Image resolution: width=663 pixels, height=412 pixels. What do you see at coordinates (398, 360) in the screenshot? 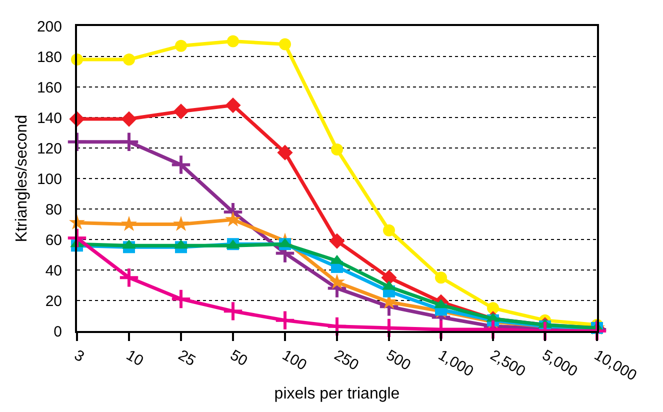
I see `x-tick-label: 500` at bounding box center [398, 360].